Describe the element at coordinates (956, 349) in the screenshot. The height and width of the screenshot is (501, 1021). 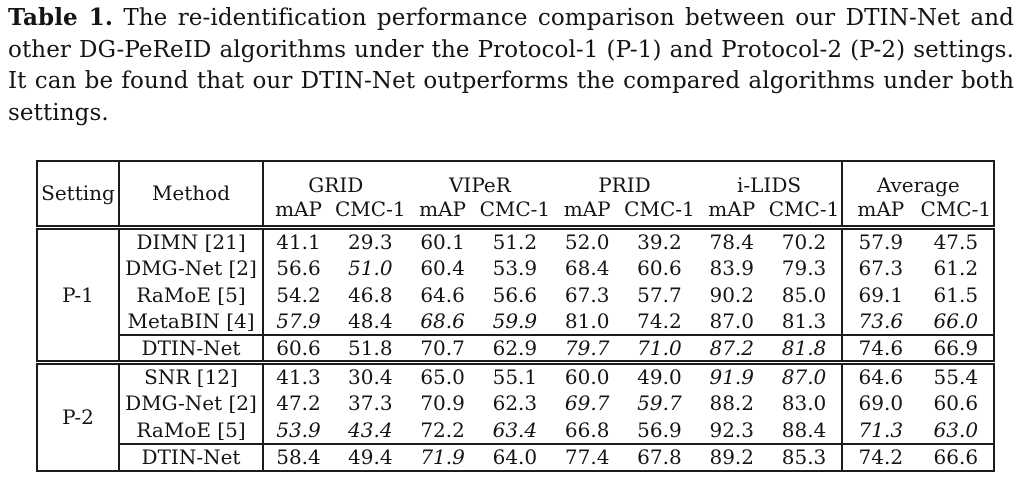
I see `value-cell: 66.9` at that location.